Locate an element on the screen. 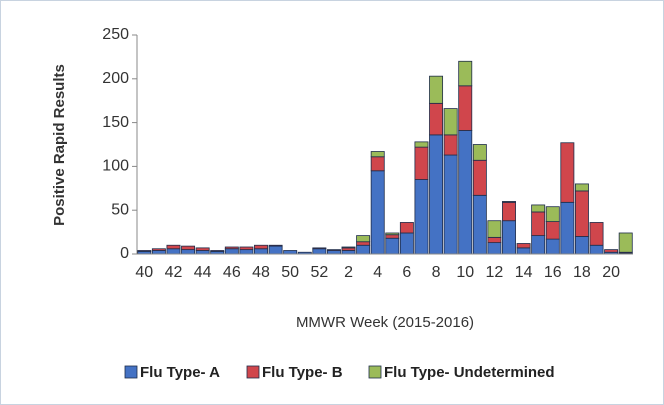 The image size is (664, 405). x-tick-label: 42 is located at coordinates (174, 272).